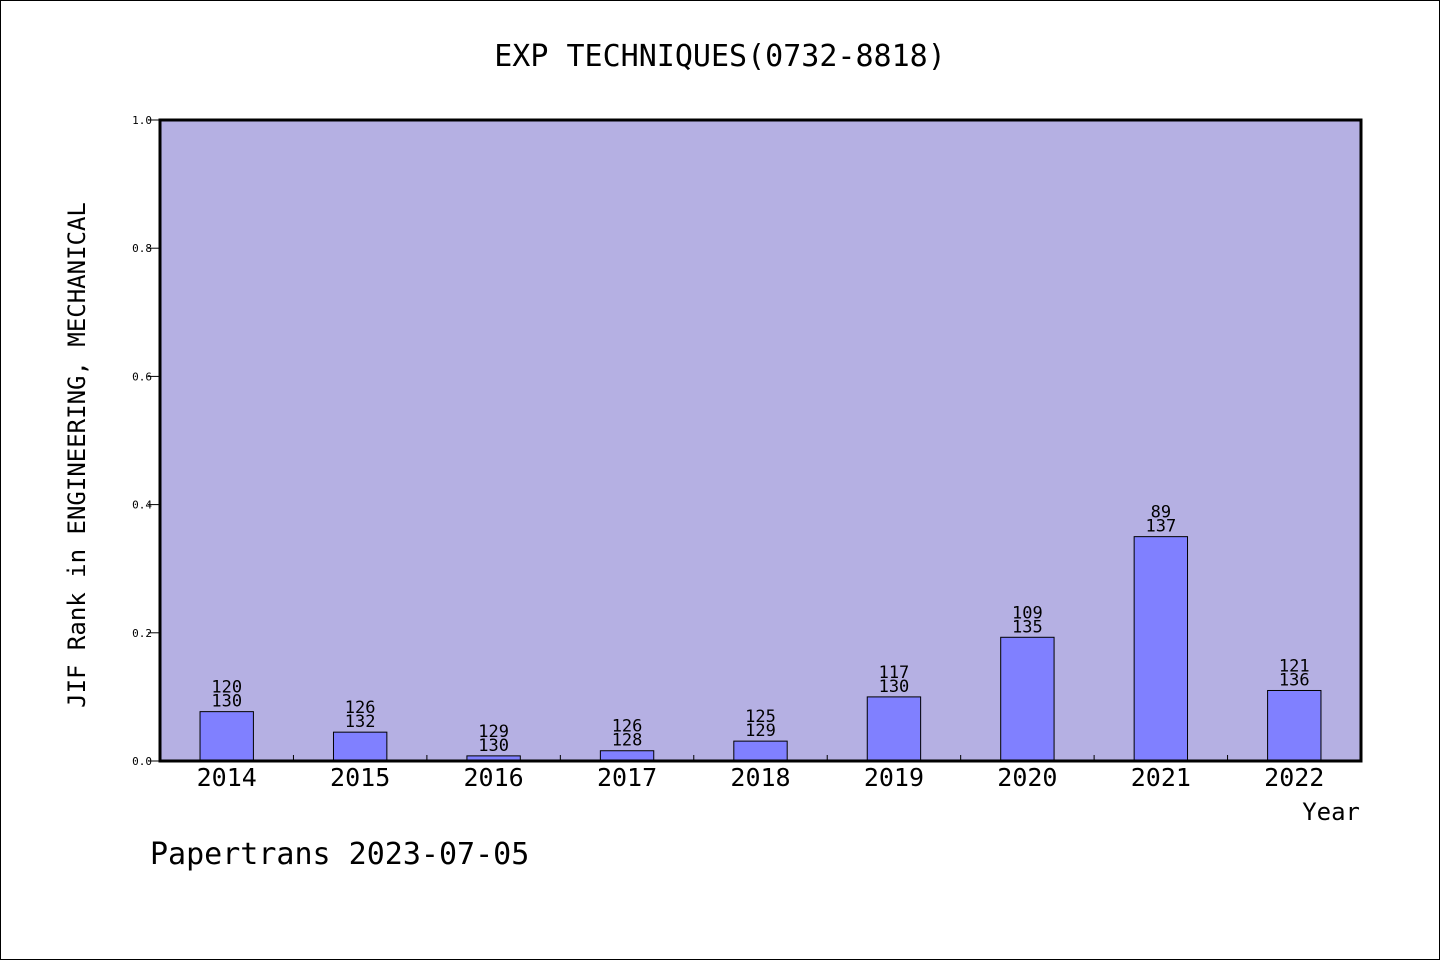  Describe the element at coordinates (627, 777) in the screenshot. I see `x-tick-label: 2017` at that location.